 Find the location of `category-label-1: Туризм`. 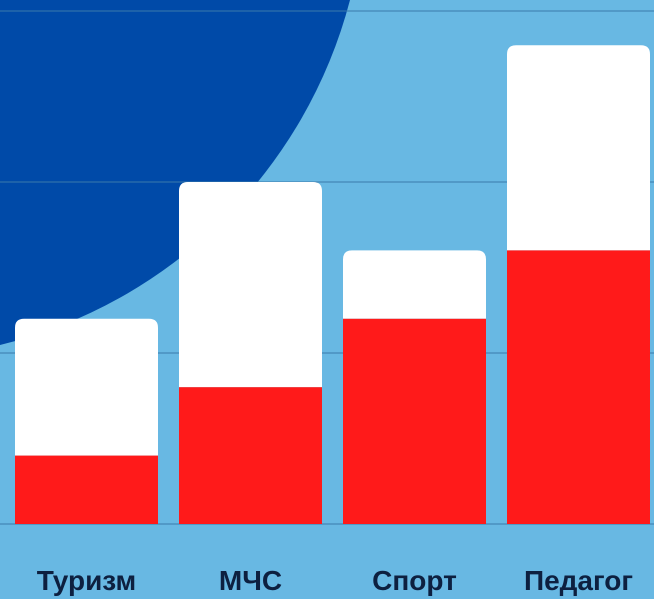

category-label-1: Туризм is located at coordinates (87, 580).